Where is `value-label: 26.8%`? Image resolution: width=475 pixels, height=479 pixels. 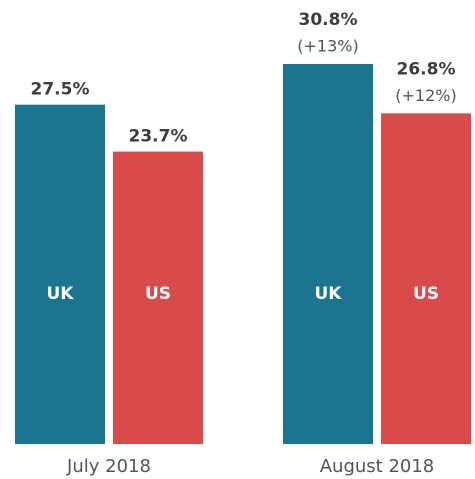
value-label: 26.8% is located at coordinates (426, 69).